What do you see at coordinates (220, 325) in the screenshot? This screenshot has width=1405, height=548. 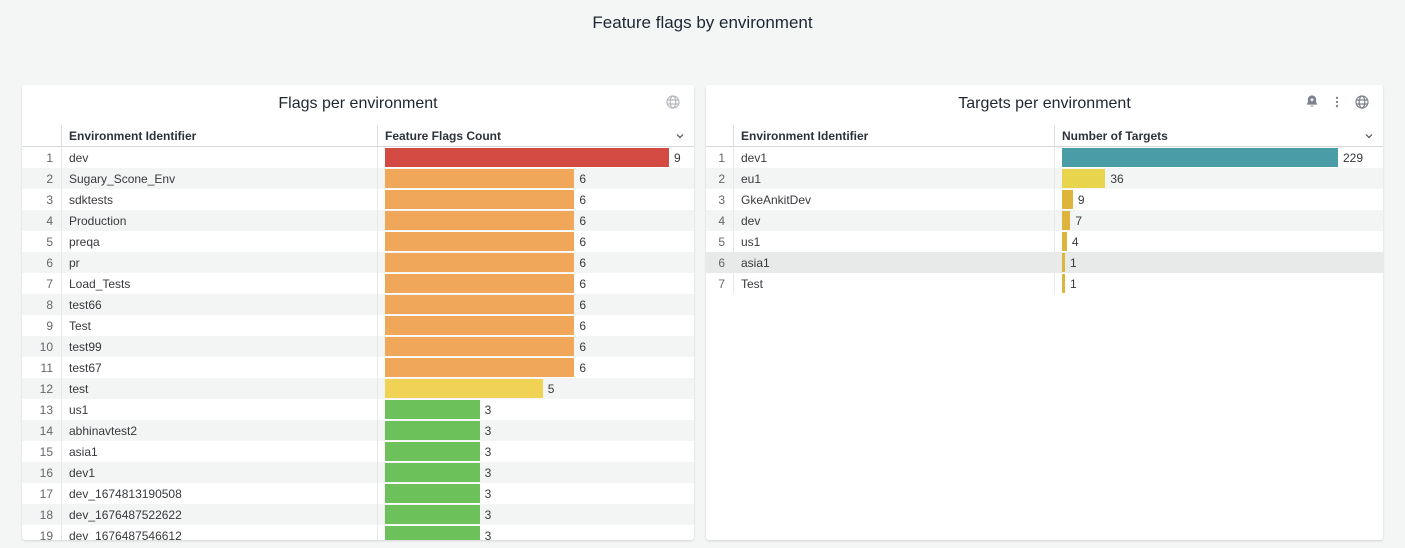 I see `environment-name: Test` at bounding box center [220, 325].